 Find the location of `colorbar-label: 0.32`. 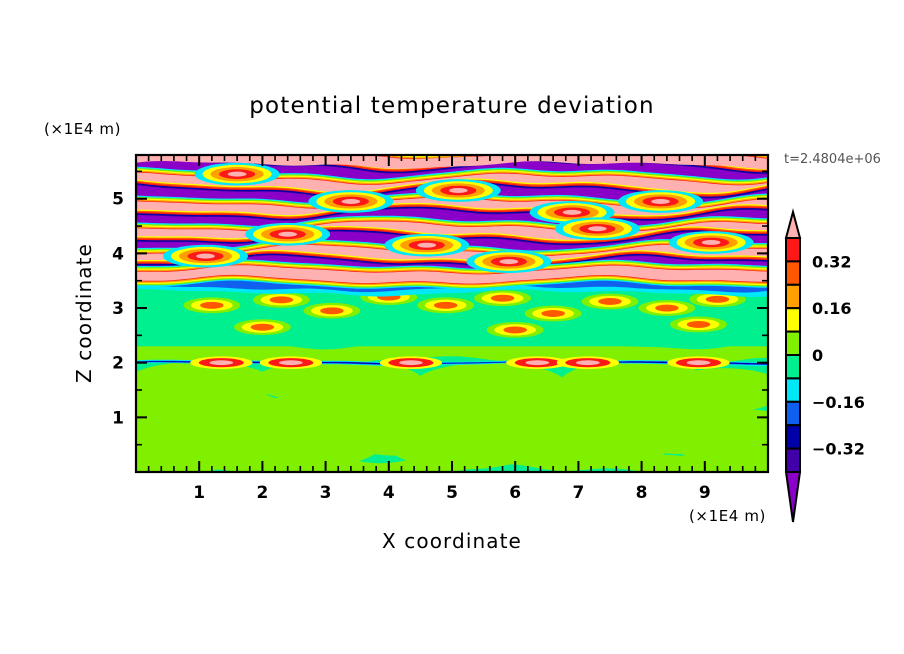

colorbar-label: 0.32 is located at coordinates (831, 261).